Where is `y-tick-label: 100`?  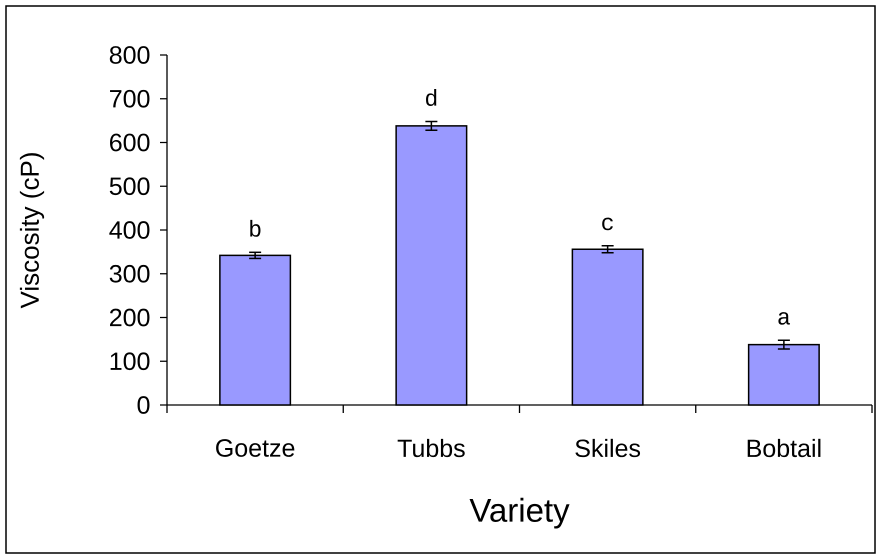 y-tick-label: 100 is located at coordinates (130, 361).